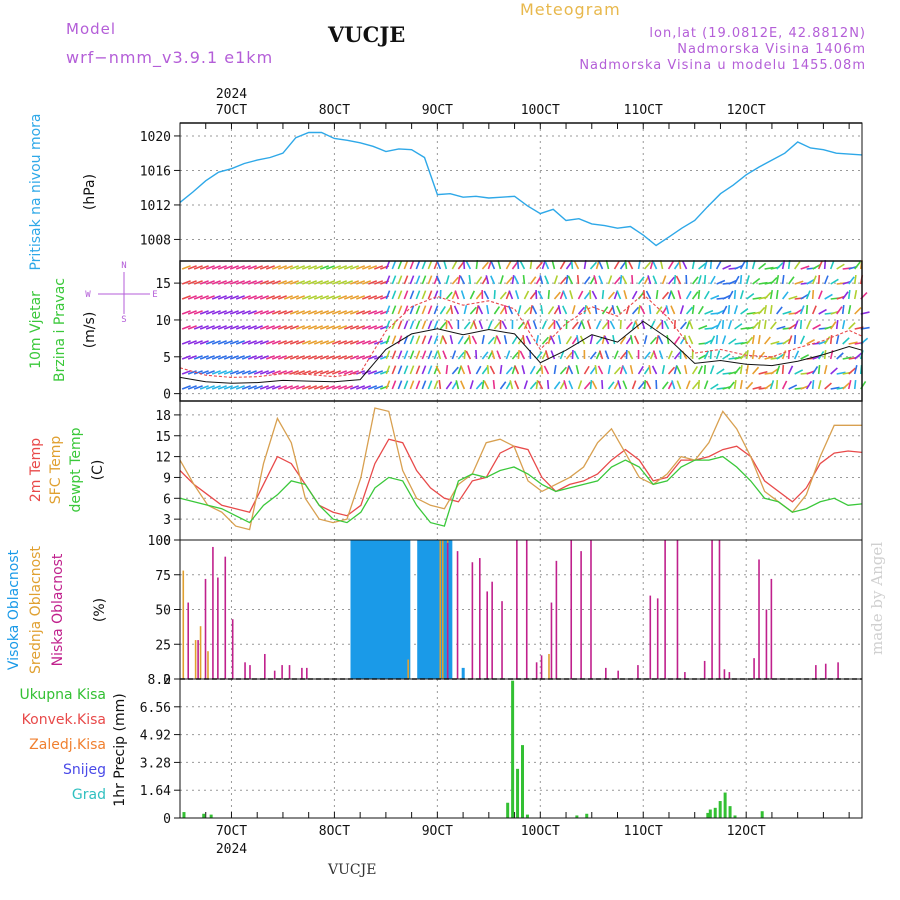 Image resolution: width=900 pixels, height=900 pixels. Describe the element at coordinates (89, 795) in the screenshot. I see `precip-legend-4: Grad` at that location.